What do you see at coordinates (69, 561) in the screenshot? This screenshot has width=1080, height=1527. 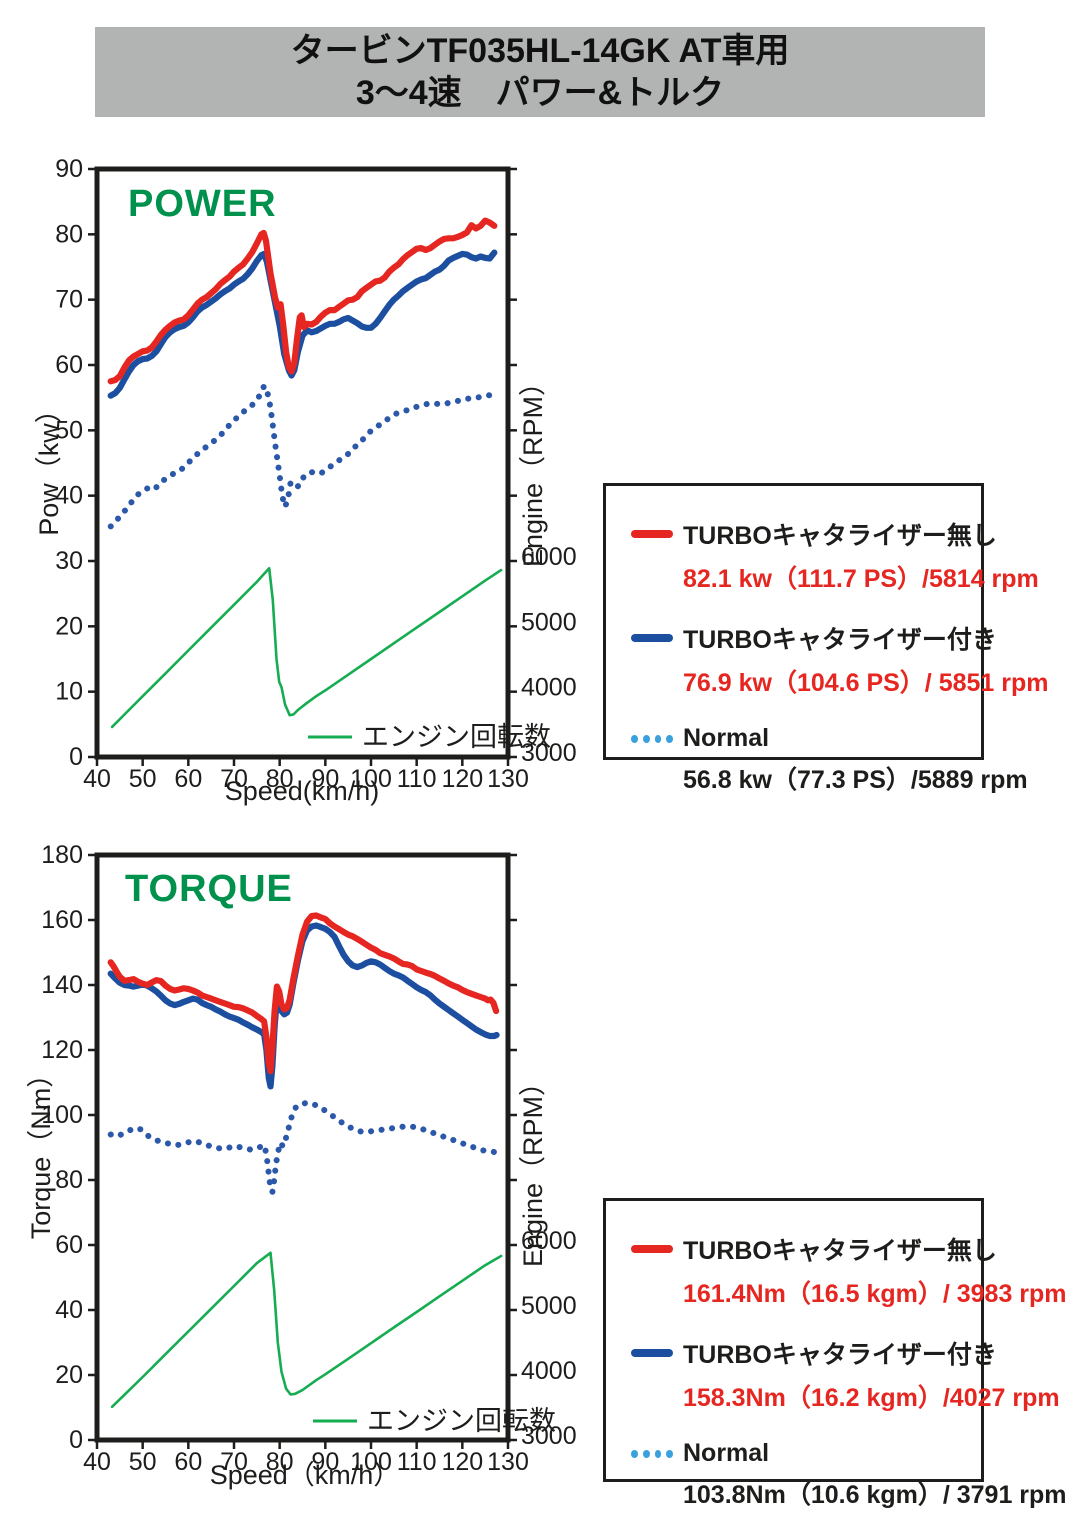 I see `y-tick-label: 30` at bounding box center [69, 561].